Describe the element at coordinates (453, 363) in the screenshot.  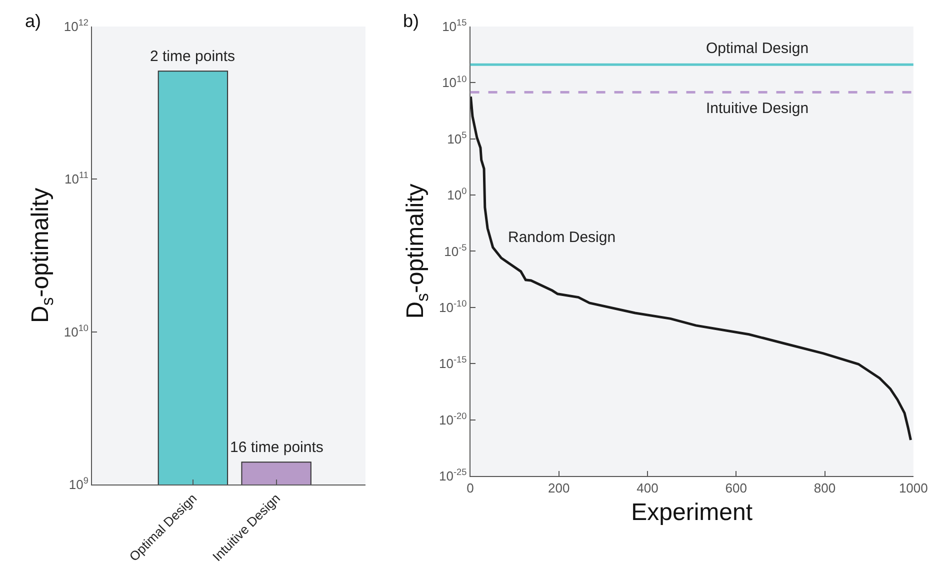
I see `y-tick-label: 10$^{-15}$` at that location.